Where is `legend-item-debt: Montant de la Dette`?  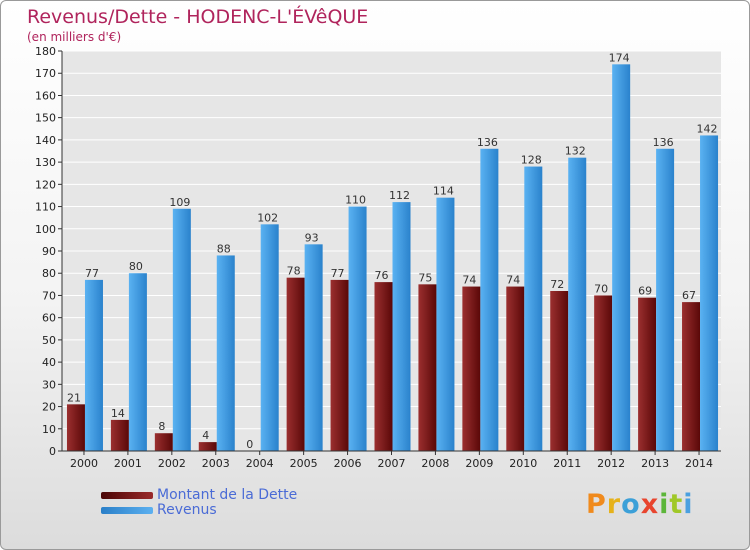 legend-item-debt: Montant de la Dette is located at coordinates (199, 495).